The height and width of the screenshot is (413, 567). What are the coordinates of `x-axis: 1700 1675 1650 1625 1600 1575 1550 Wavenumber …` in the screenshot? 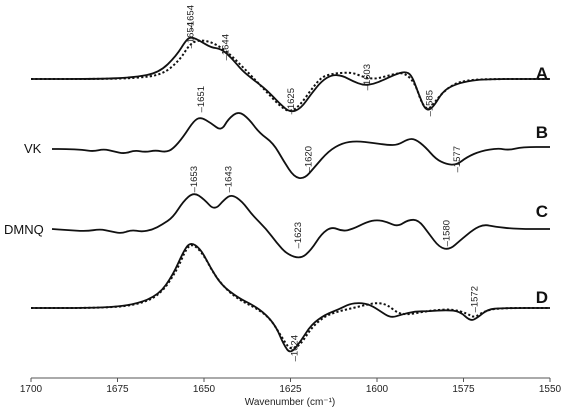 It's located at (291, 392).